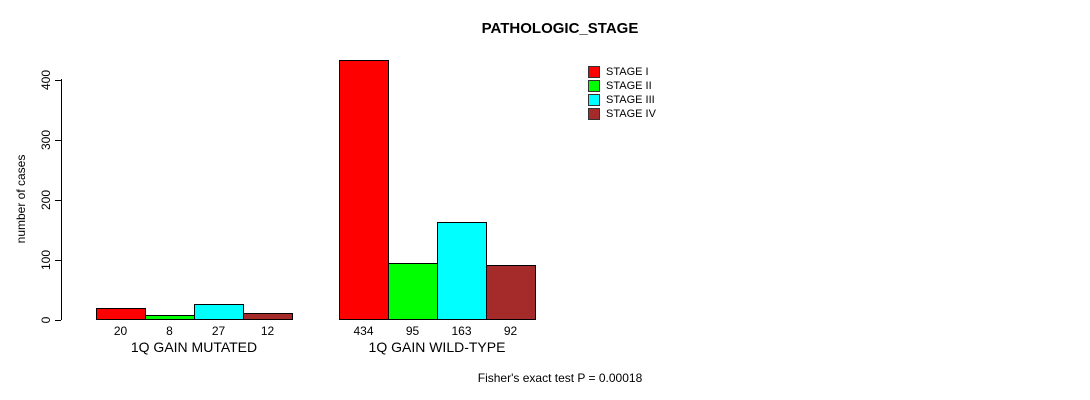  I want to click on bar-value-label: 8, so click(169, 331).